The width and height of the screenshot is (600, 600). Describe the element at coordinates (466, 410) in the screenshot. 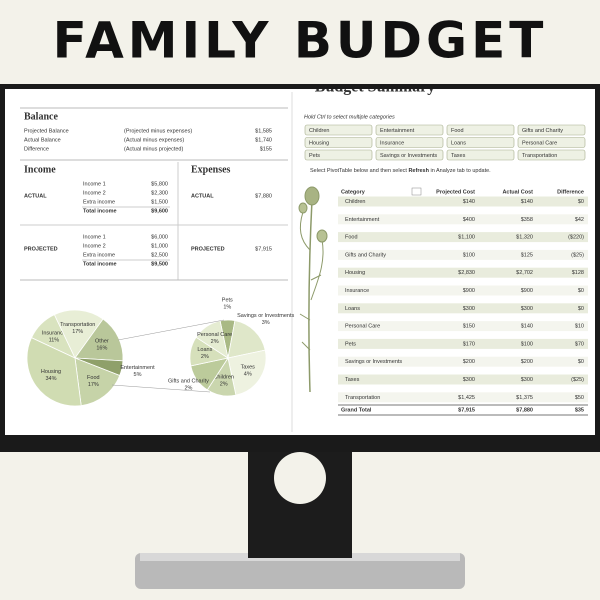

I see `table-total: $7,915` at that location.